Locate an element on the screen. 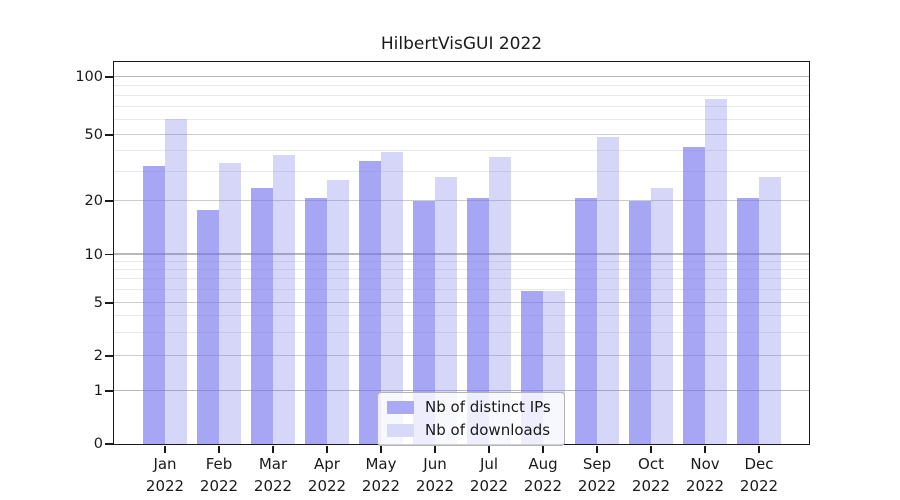 The width and height of the screenshot is (900, 500). x-tick-label-mar: Mar 2022 is located at coordinates (273, 475).